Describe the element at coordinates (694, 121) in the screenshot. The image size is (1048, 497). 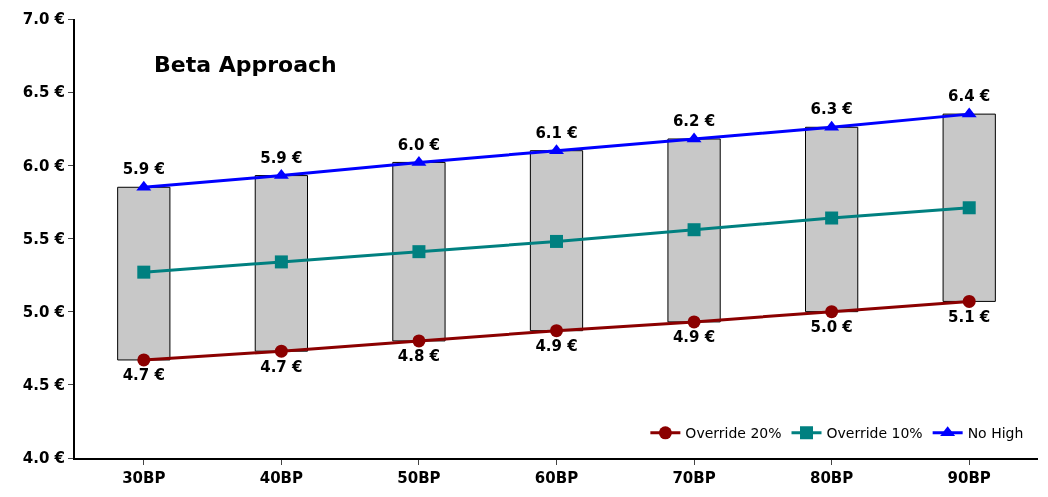
I see `data-label: 6.2 €` at that location.